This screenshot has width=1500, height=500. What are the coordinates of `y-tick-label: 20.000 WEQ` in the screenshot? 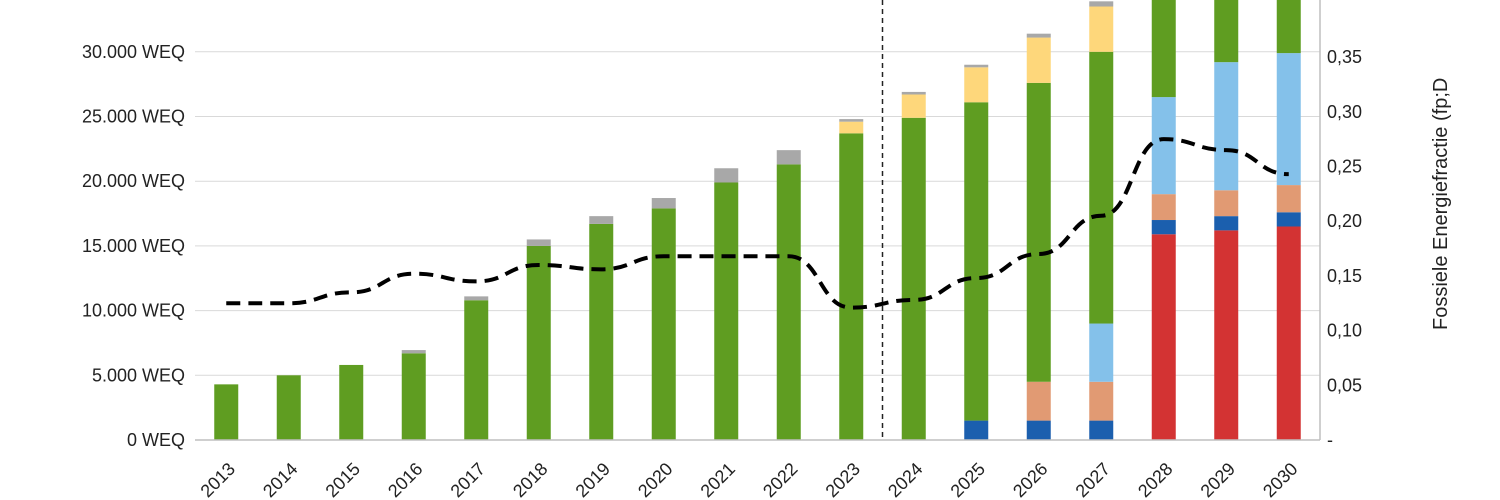 It's located at (133, 181).